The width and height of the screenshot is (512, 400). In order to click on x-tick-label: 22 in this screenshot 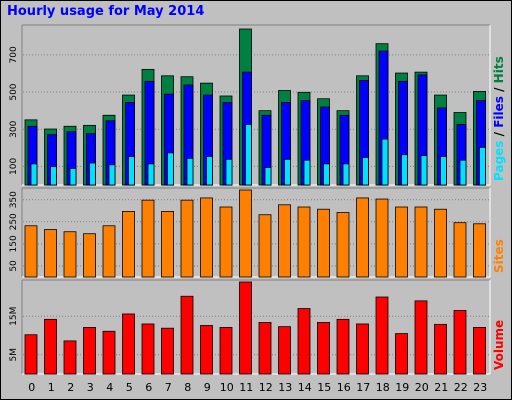, I will do `click(461, 387)`.